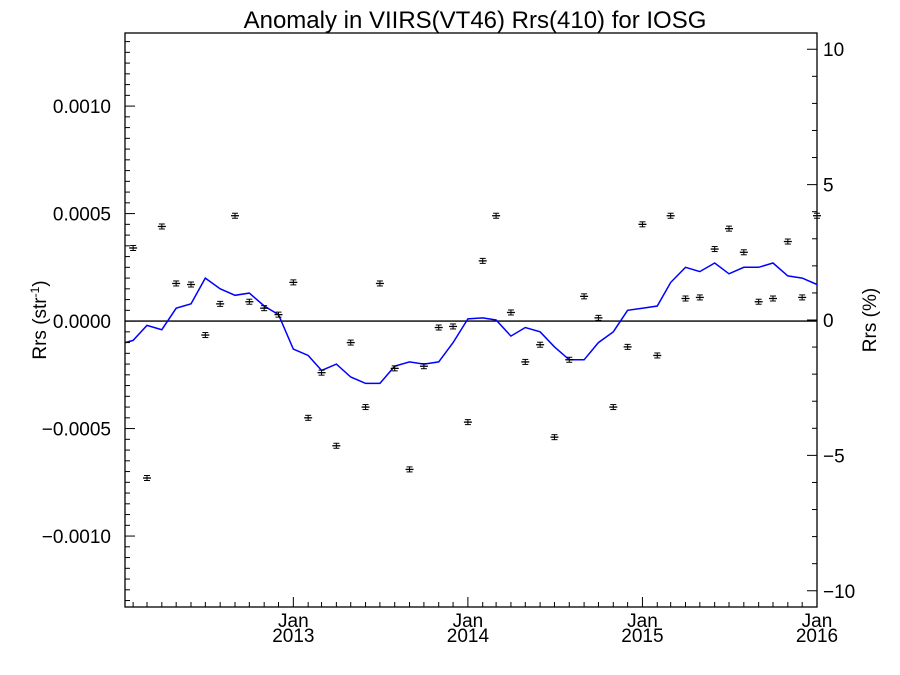 The image size is (900, 675). Describe the element at coordinates (82, 107) in the screenshot. I see `y-left-tick-label: 0.0010` at that location.